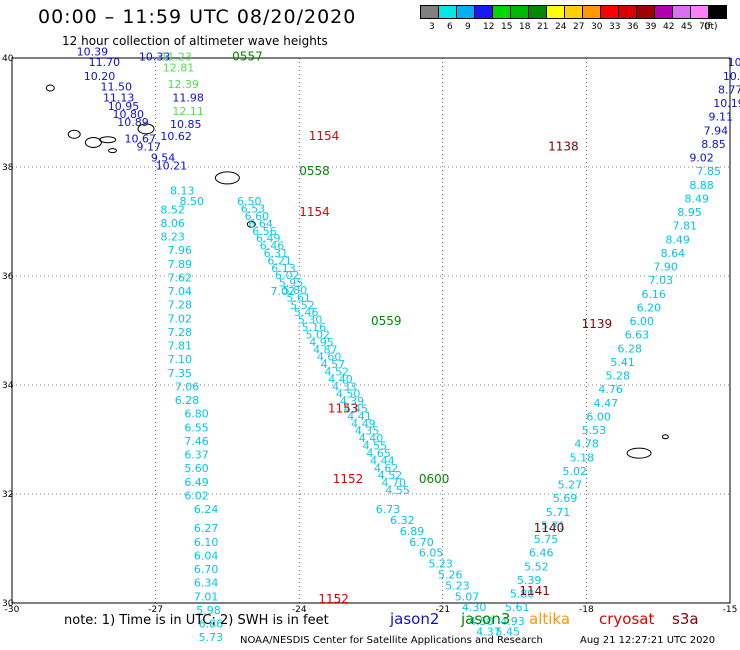  Describe the element at coordinates (196, 441) in the screenshot. I see `wave-height-label: 7.46` at that location.